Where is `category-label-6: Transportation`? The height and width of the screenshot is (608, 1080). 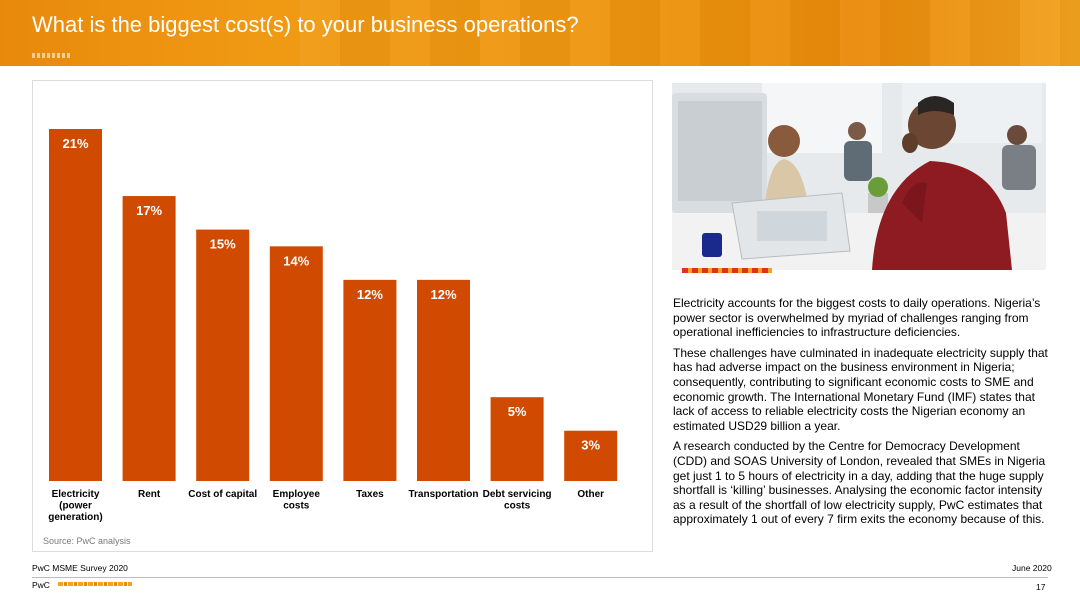
category-label-6: Transportation is located at coordinates (443, 494).